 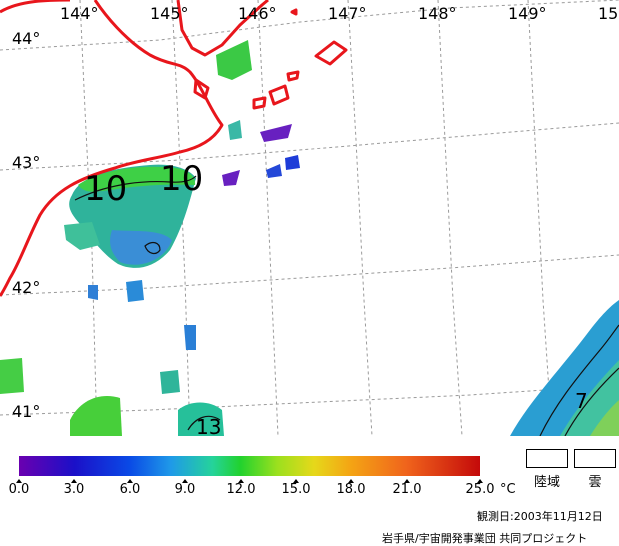 What do you see at coordinates (35, 7) in the screenshot?
I see `coastline-north` at bounding box center [35, 7].